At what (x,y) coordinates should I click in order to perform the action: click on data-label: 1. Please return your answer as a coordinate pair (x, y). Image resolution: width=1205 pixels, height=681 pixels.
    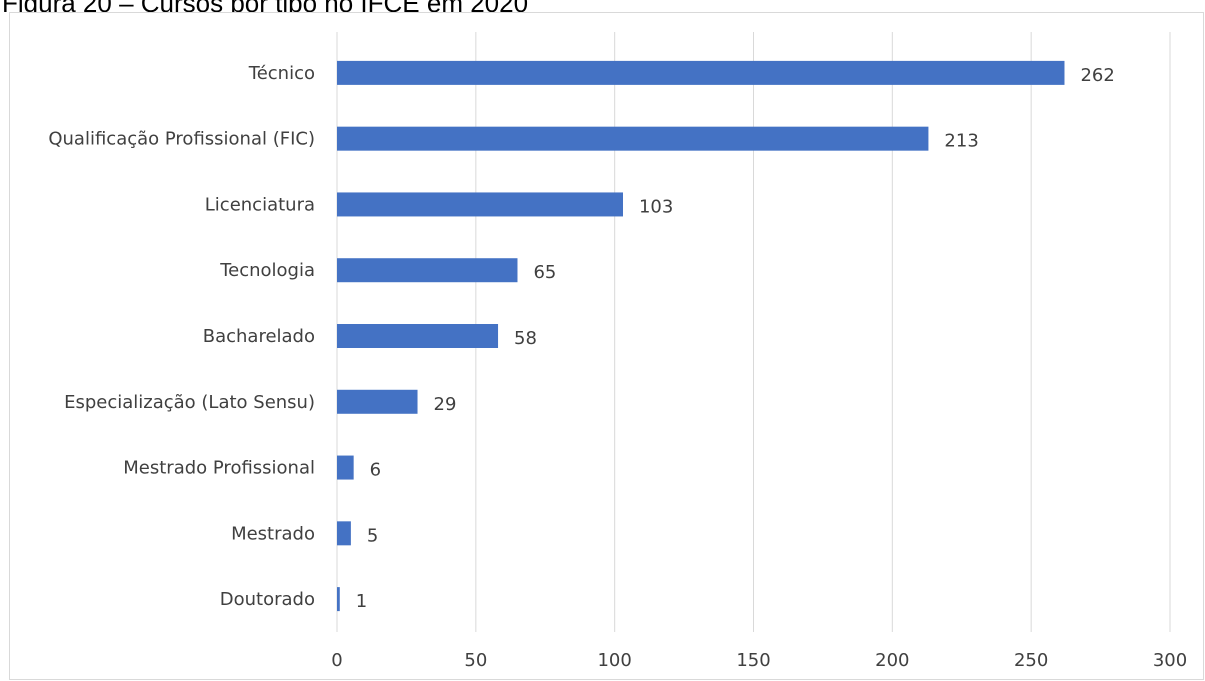
    Looking at the image, I should click on (361, 601).